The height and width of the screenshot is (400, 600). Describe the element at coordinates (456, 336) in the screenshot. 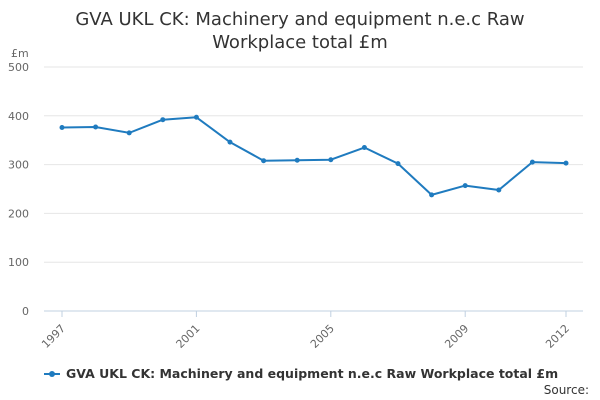

I see `x-tick-label: 2009` at that location.